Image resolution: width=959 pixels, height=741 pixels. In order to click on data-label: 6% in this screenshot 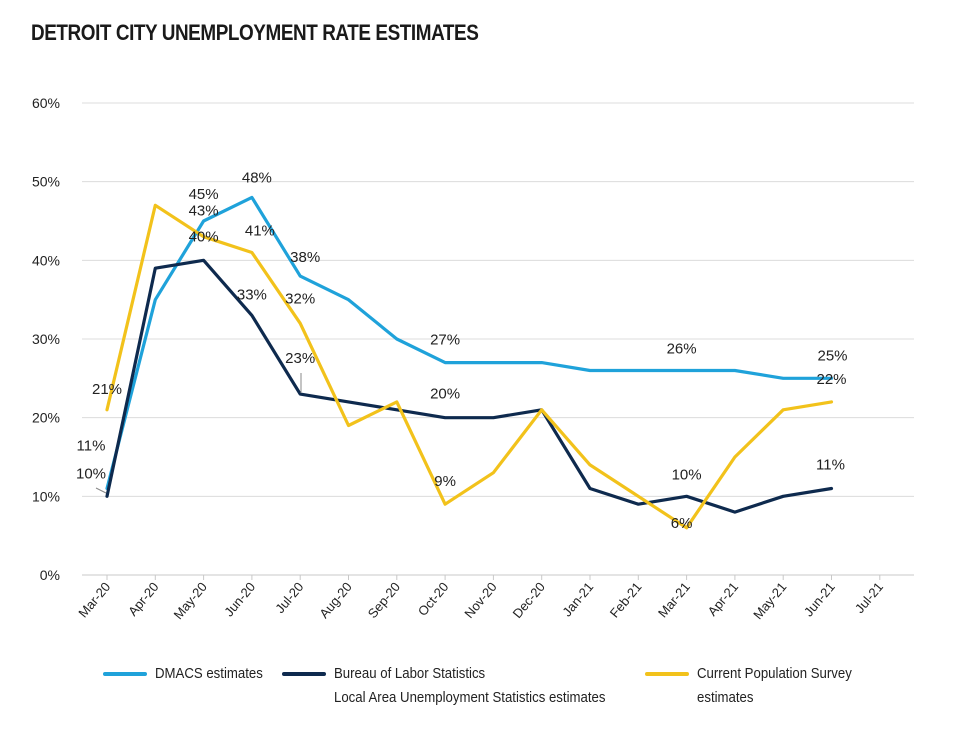, I will do `click(682, 523)`.